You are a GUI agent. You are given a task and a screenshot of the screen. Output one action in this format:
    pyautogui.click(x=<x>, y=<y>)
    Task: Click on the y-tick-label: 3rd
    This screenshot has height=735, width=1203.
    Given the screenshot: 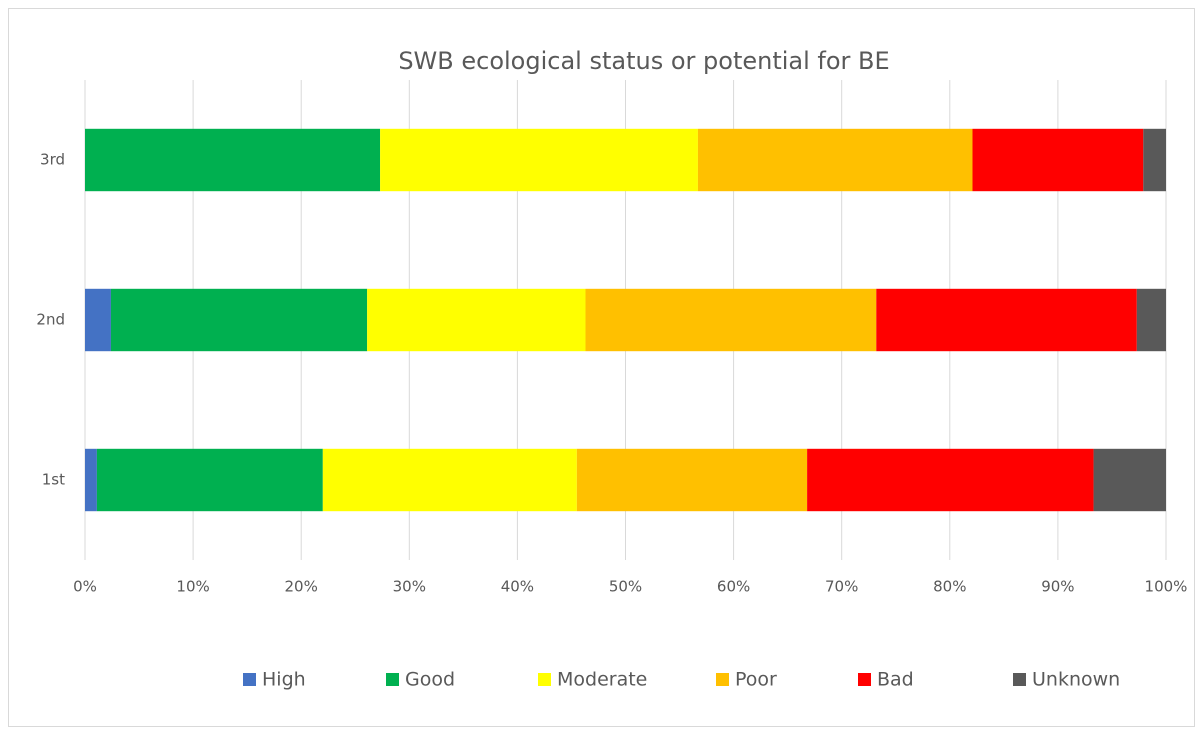 What is the action you would take?
    pyautogui.click(x=52, y=160)
    